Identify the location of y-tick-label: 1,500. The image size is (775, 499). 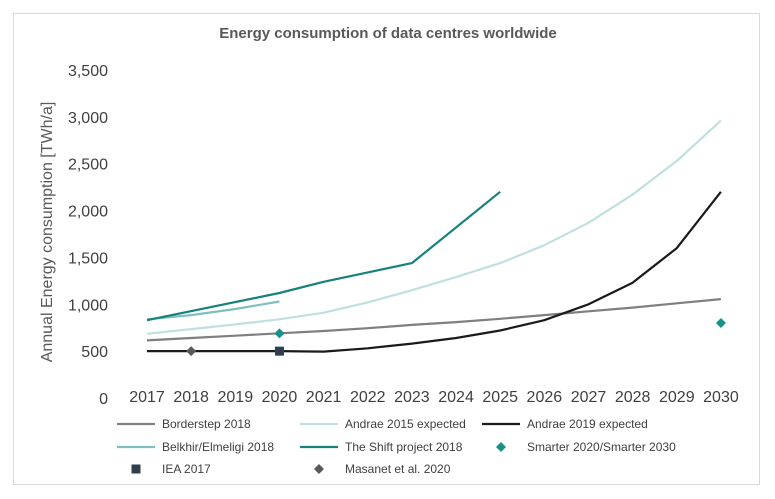
(88, 258).